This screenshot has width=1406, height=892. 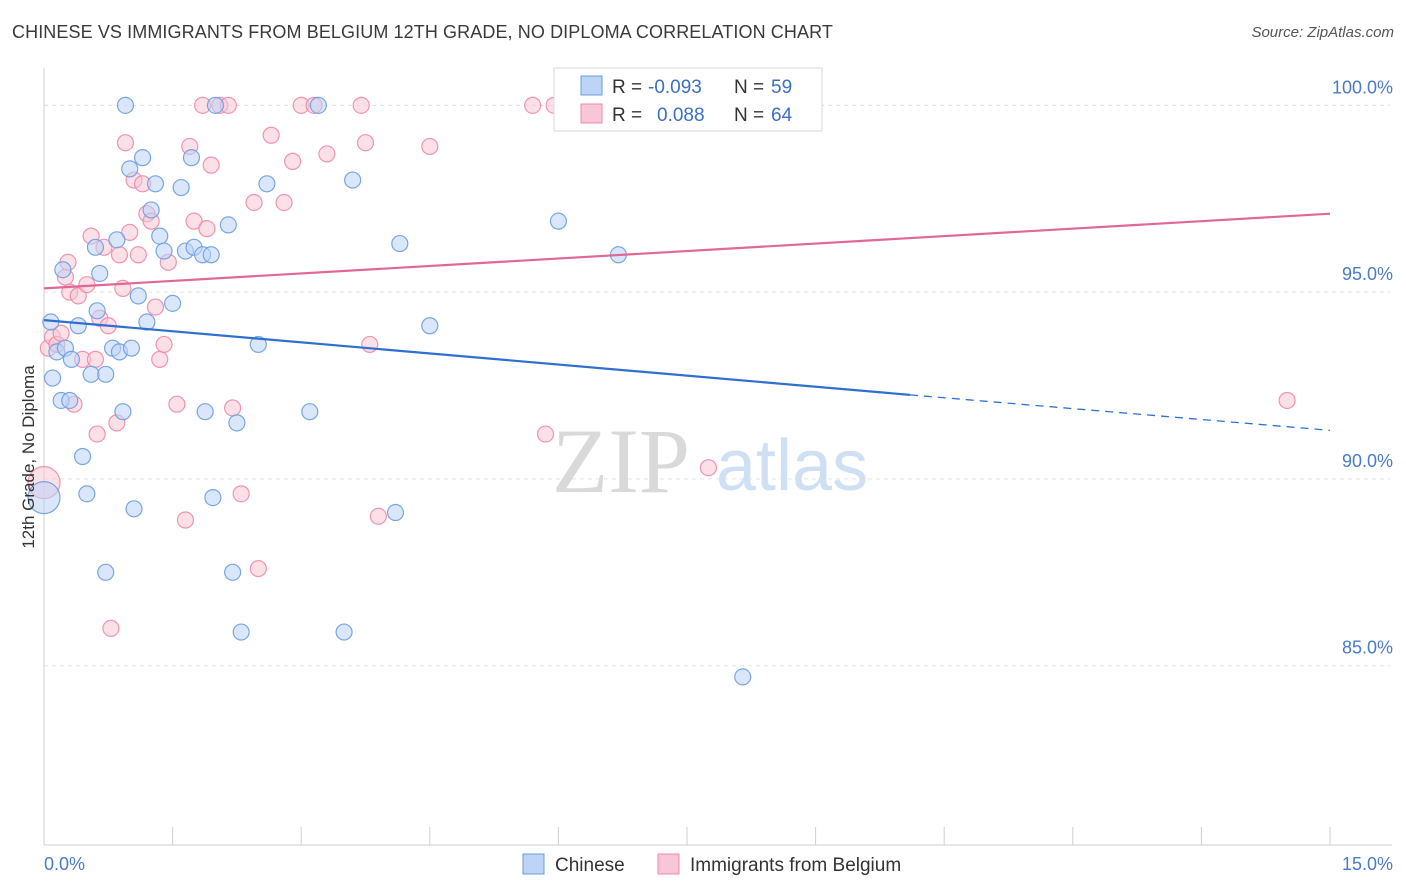 What do you see at coordinates (627, 115) in the screenshot?
I see `legend-r-label-2: R =` at bounding box center [627, 115].